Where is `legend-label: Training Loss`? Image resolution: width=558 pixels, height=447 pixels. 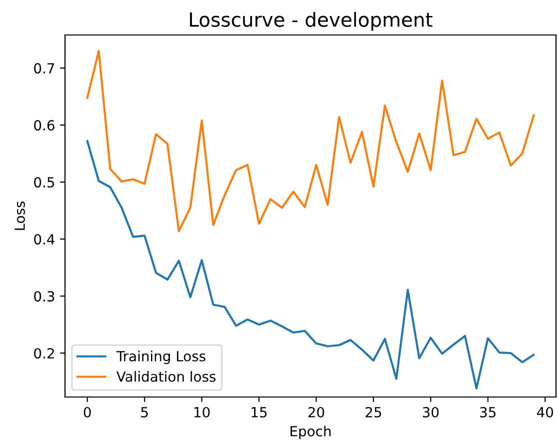 legend-label: Training Loss is located at coordinates (161, 357).